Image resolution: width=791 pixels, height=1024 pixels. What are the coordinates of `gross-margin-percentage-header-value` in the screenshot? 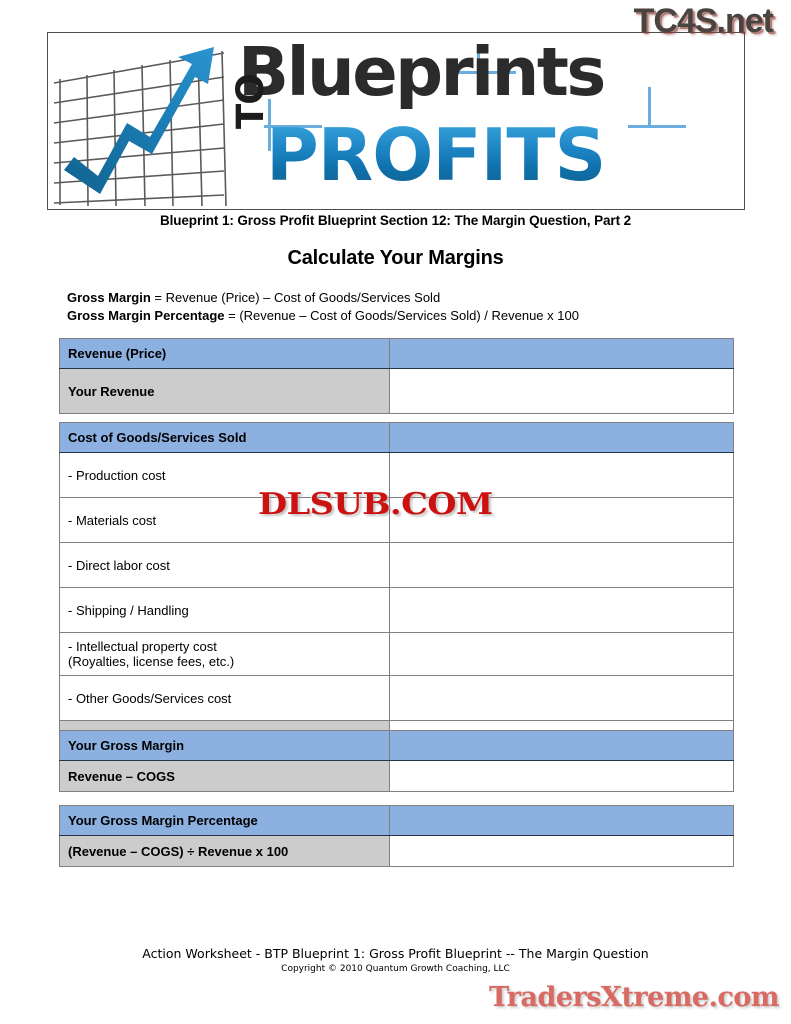 It's located at (561, 820).